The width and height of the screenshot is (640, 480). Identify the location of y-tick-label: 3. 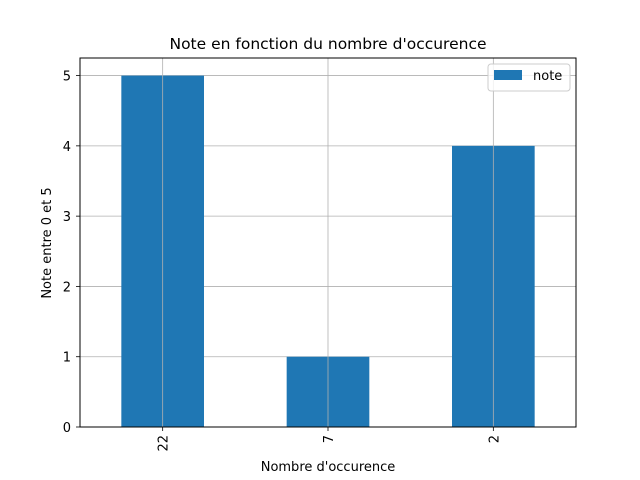
(67, 217).